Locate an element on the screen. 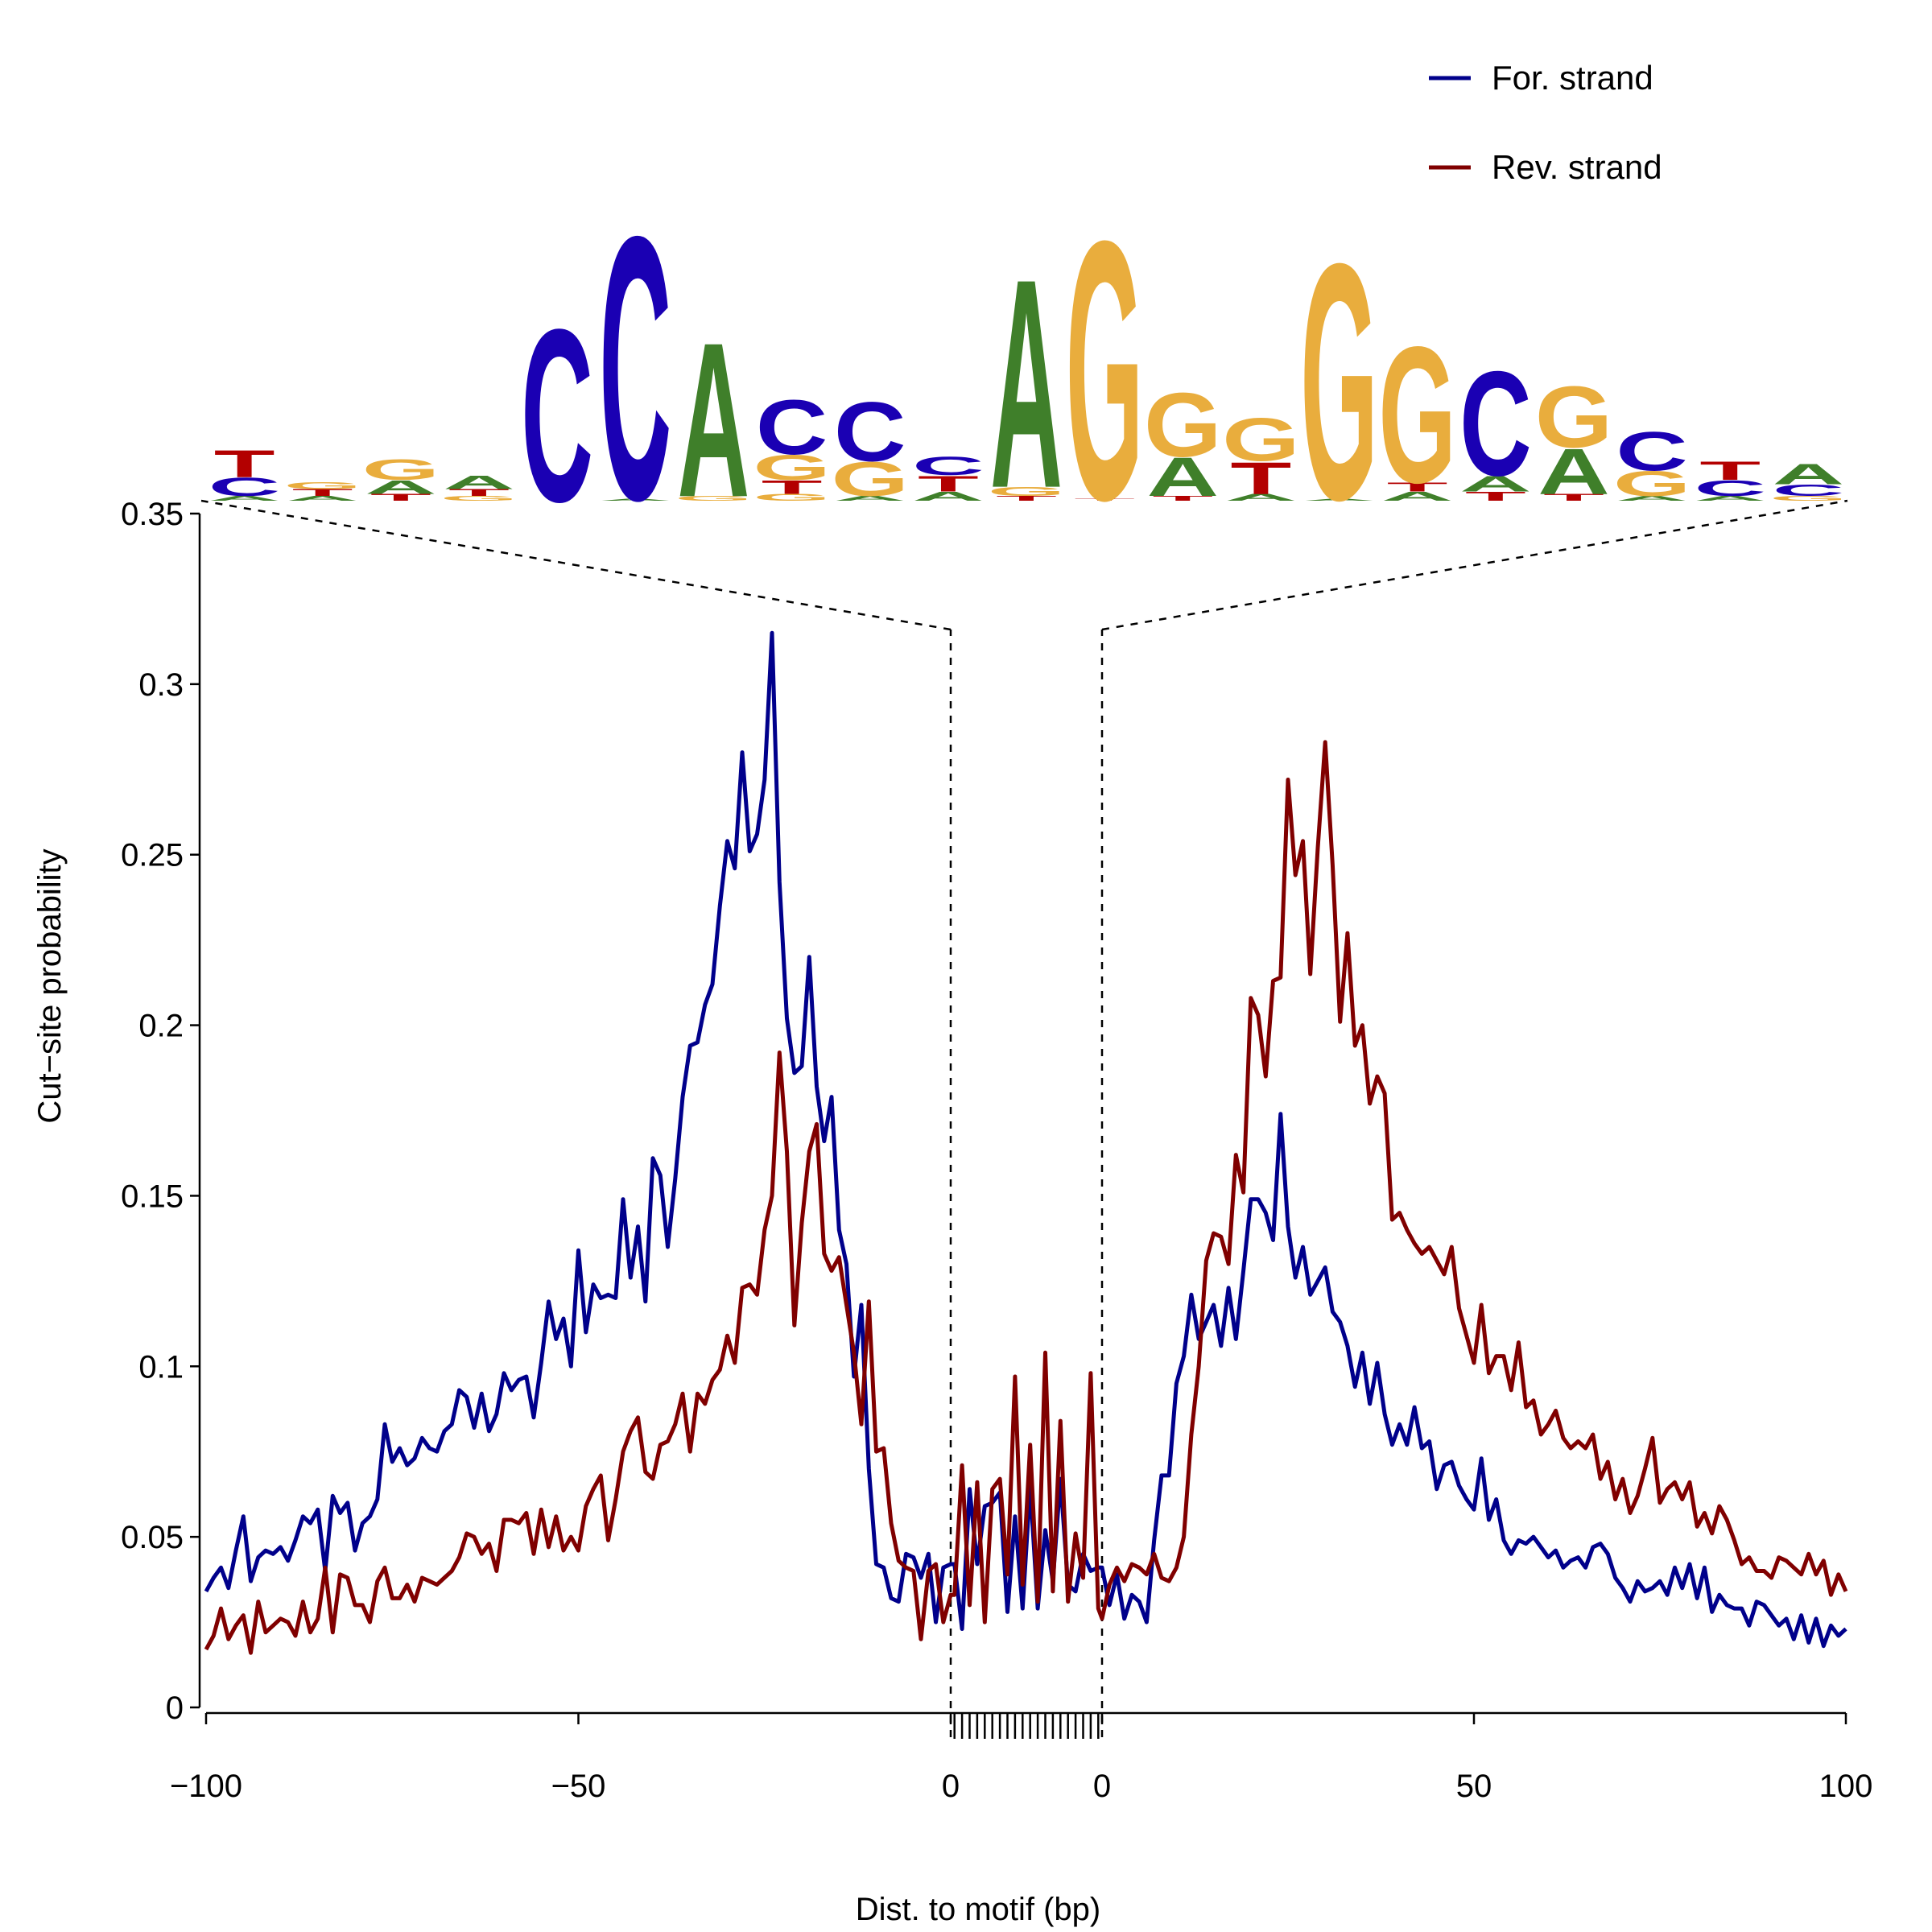 This screenshot has width=1932, height=1932. x-axis-title: Dist. to motif (bp) is located at coordinates (978, 1909).